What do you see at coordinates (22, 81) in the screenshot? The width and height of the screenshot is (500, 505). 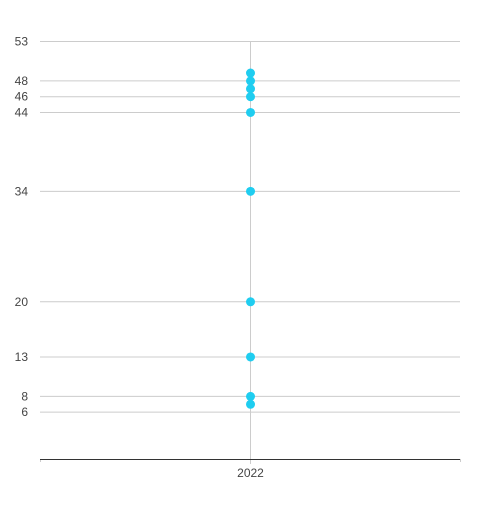 I see `y-tick-label: 48` at bounding box center [22, 81].